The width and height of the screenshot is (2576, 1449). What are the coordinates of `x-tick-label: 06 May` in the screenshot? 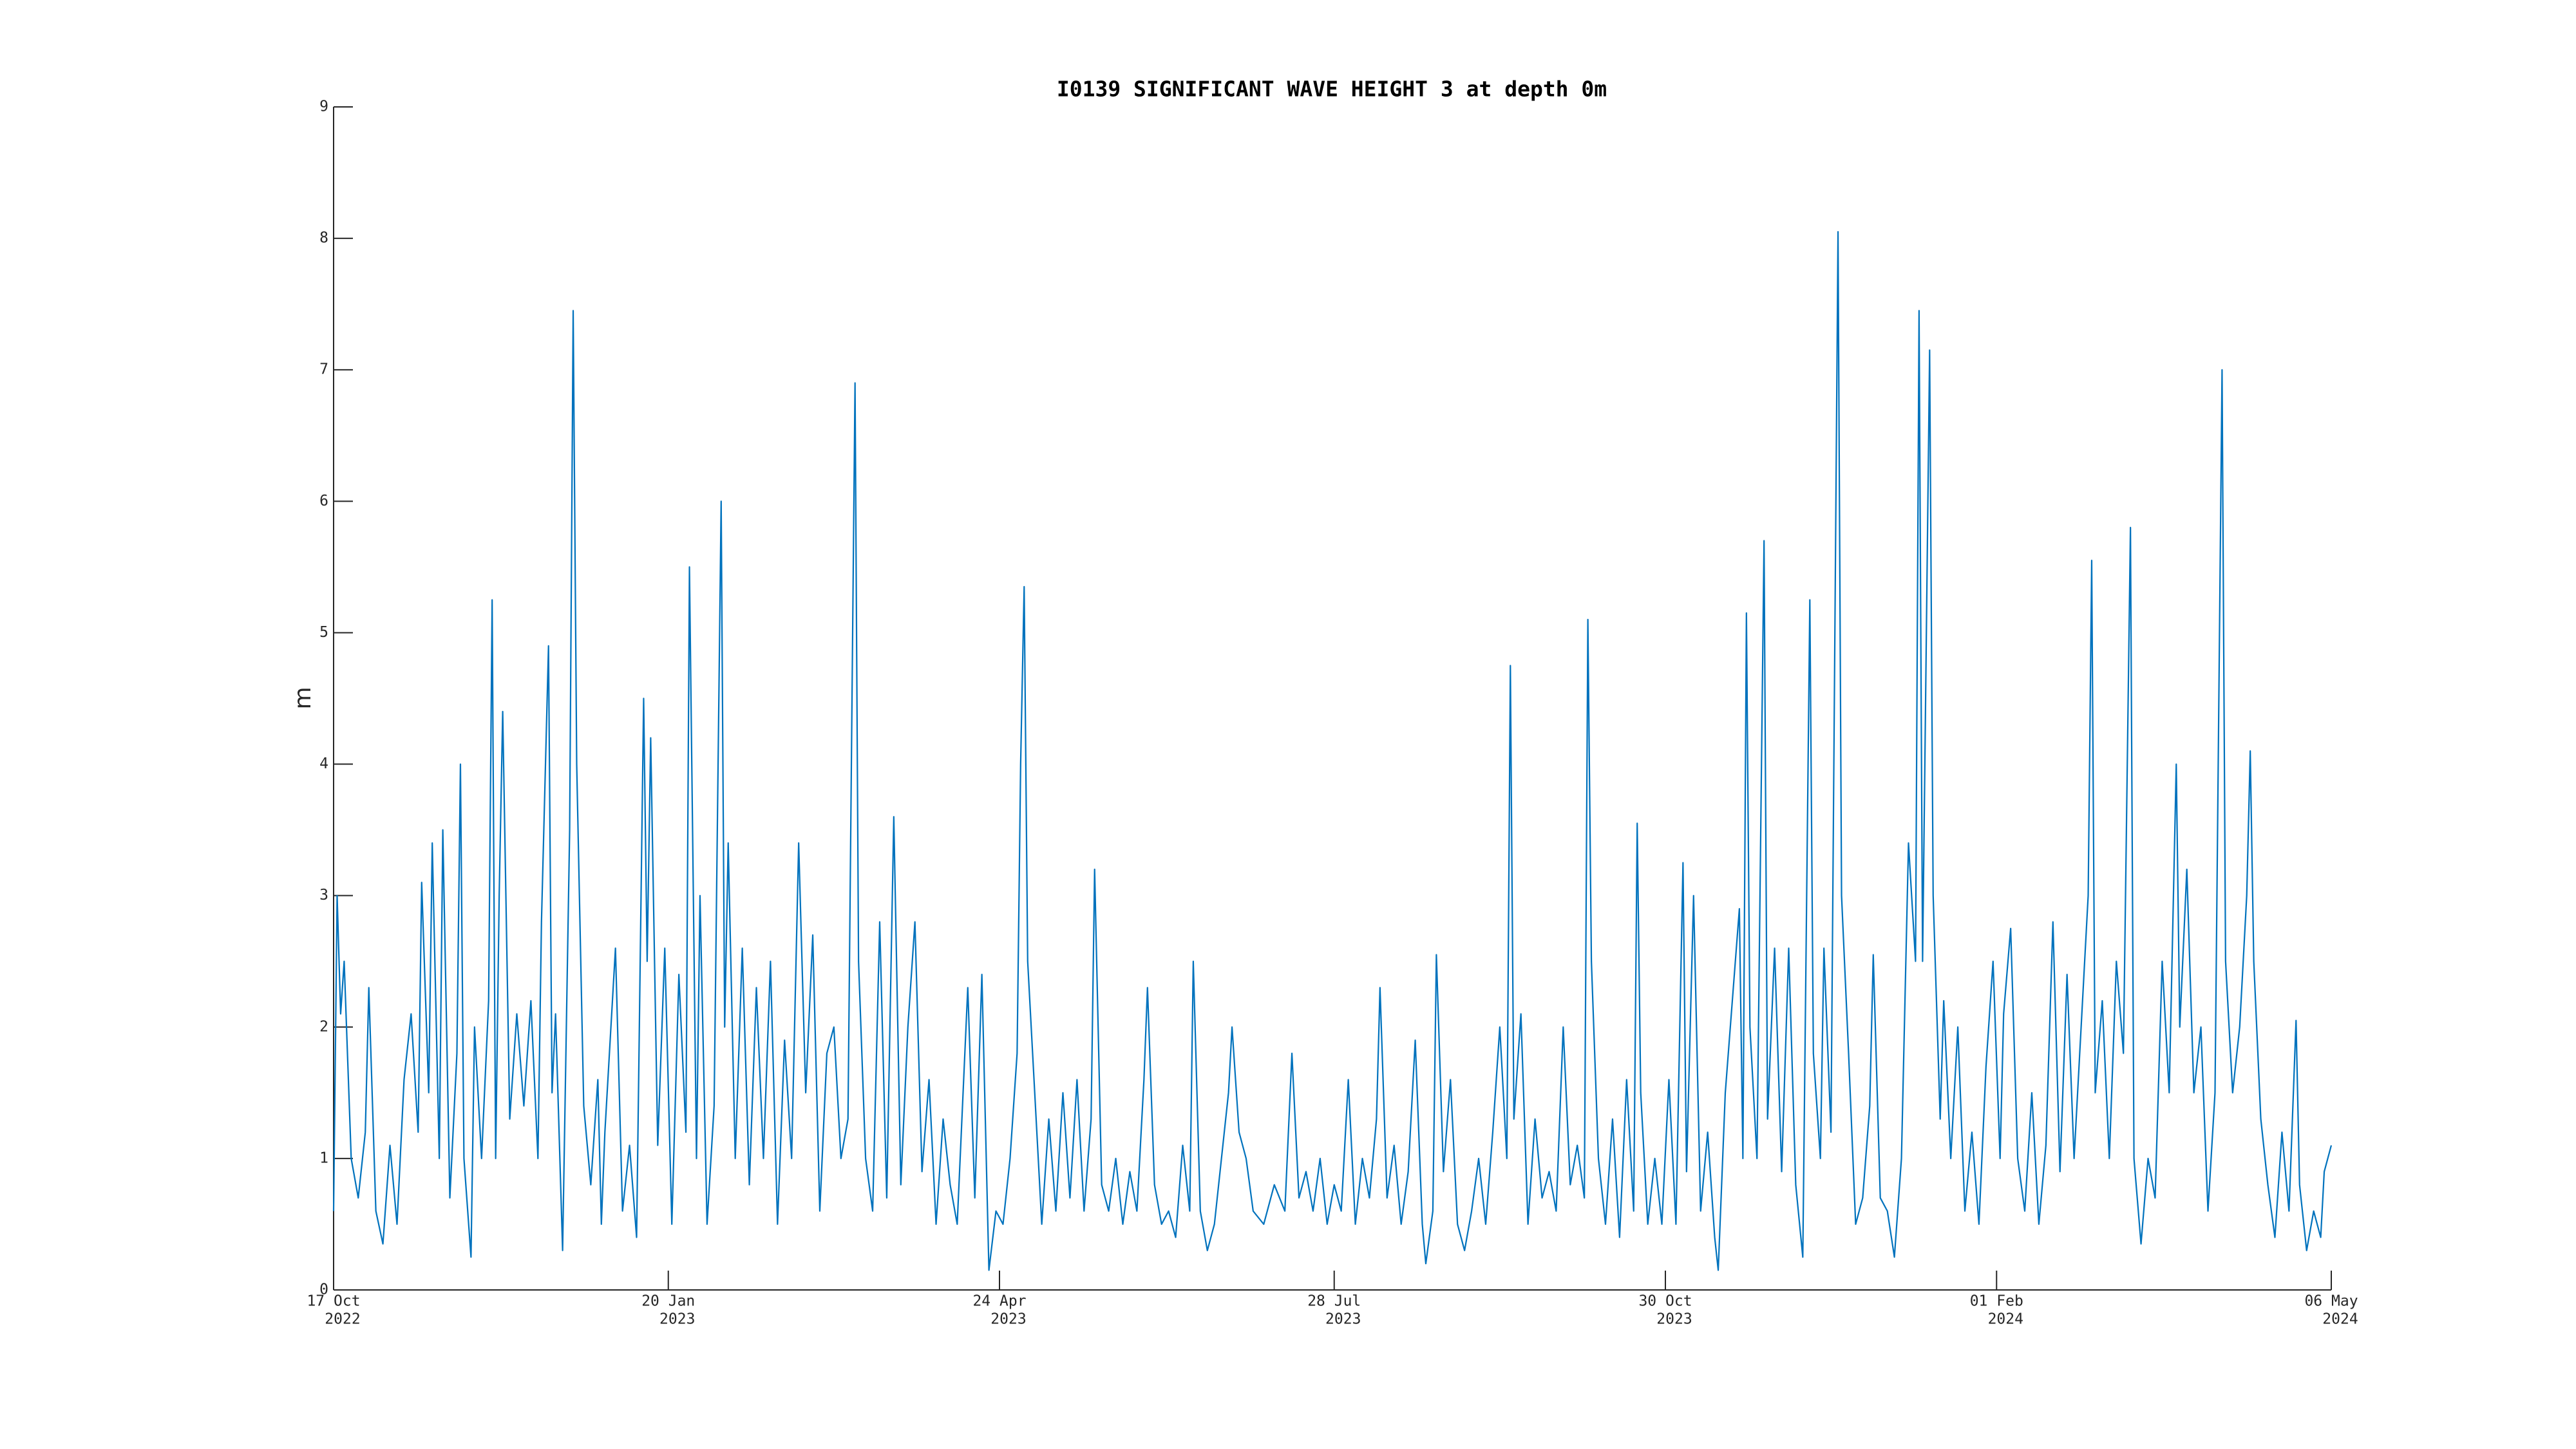 It's located at (2331, 1301).